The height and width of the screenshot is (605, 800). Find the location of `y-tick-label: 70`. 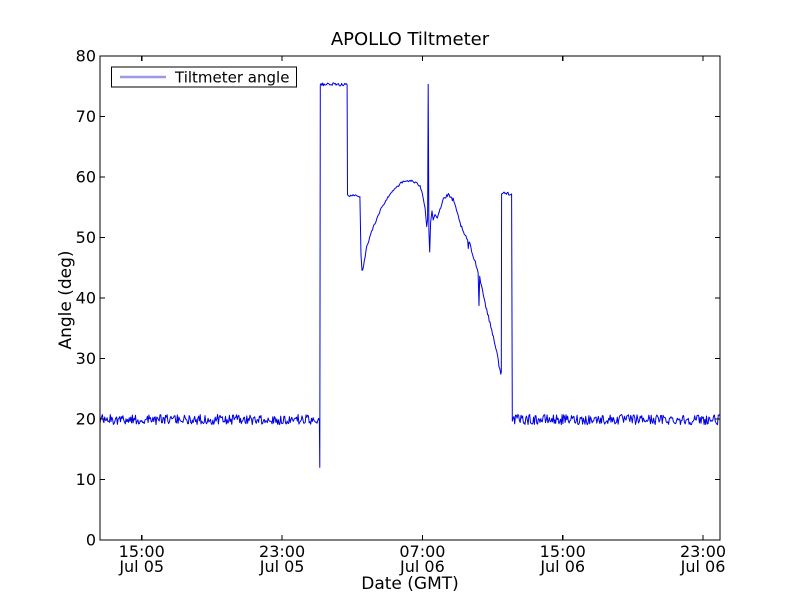

y-tick-label: 70 is located at coordinates (86, 116).